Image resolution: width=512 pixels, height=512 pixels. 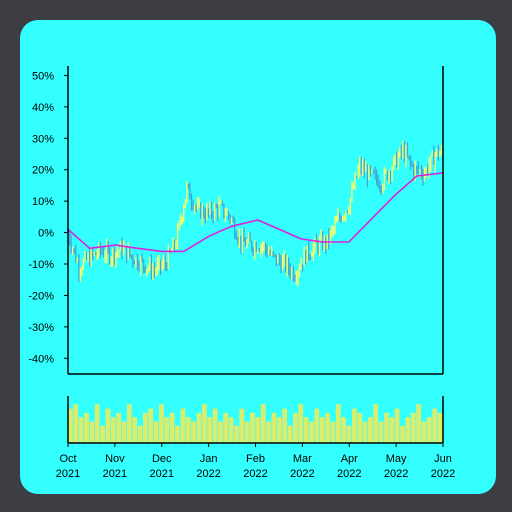 What do you see at coordinates (41, 265) in the screenshot?
I see `y-tick-label: -10%` at bounding box center [41, 265].